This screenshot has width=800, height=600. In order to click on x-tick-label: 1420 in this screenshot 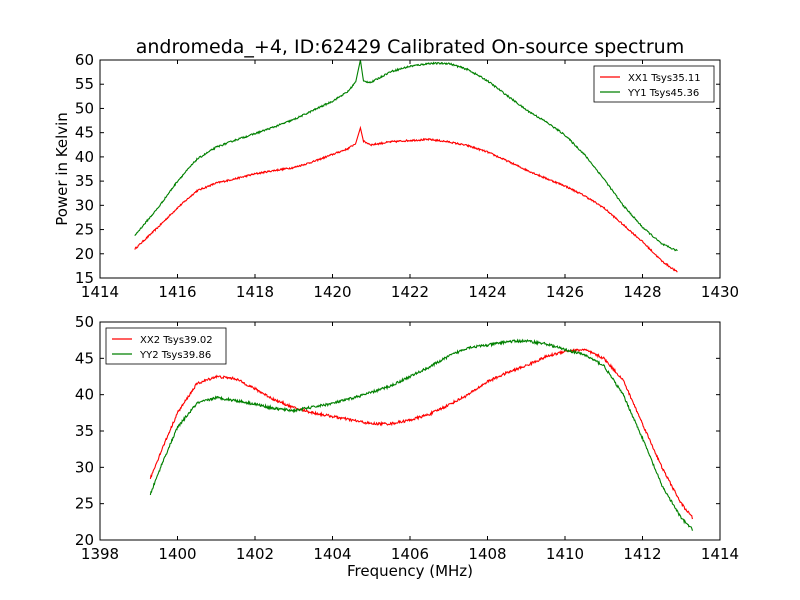, I will do `click(332, 292)`.